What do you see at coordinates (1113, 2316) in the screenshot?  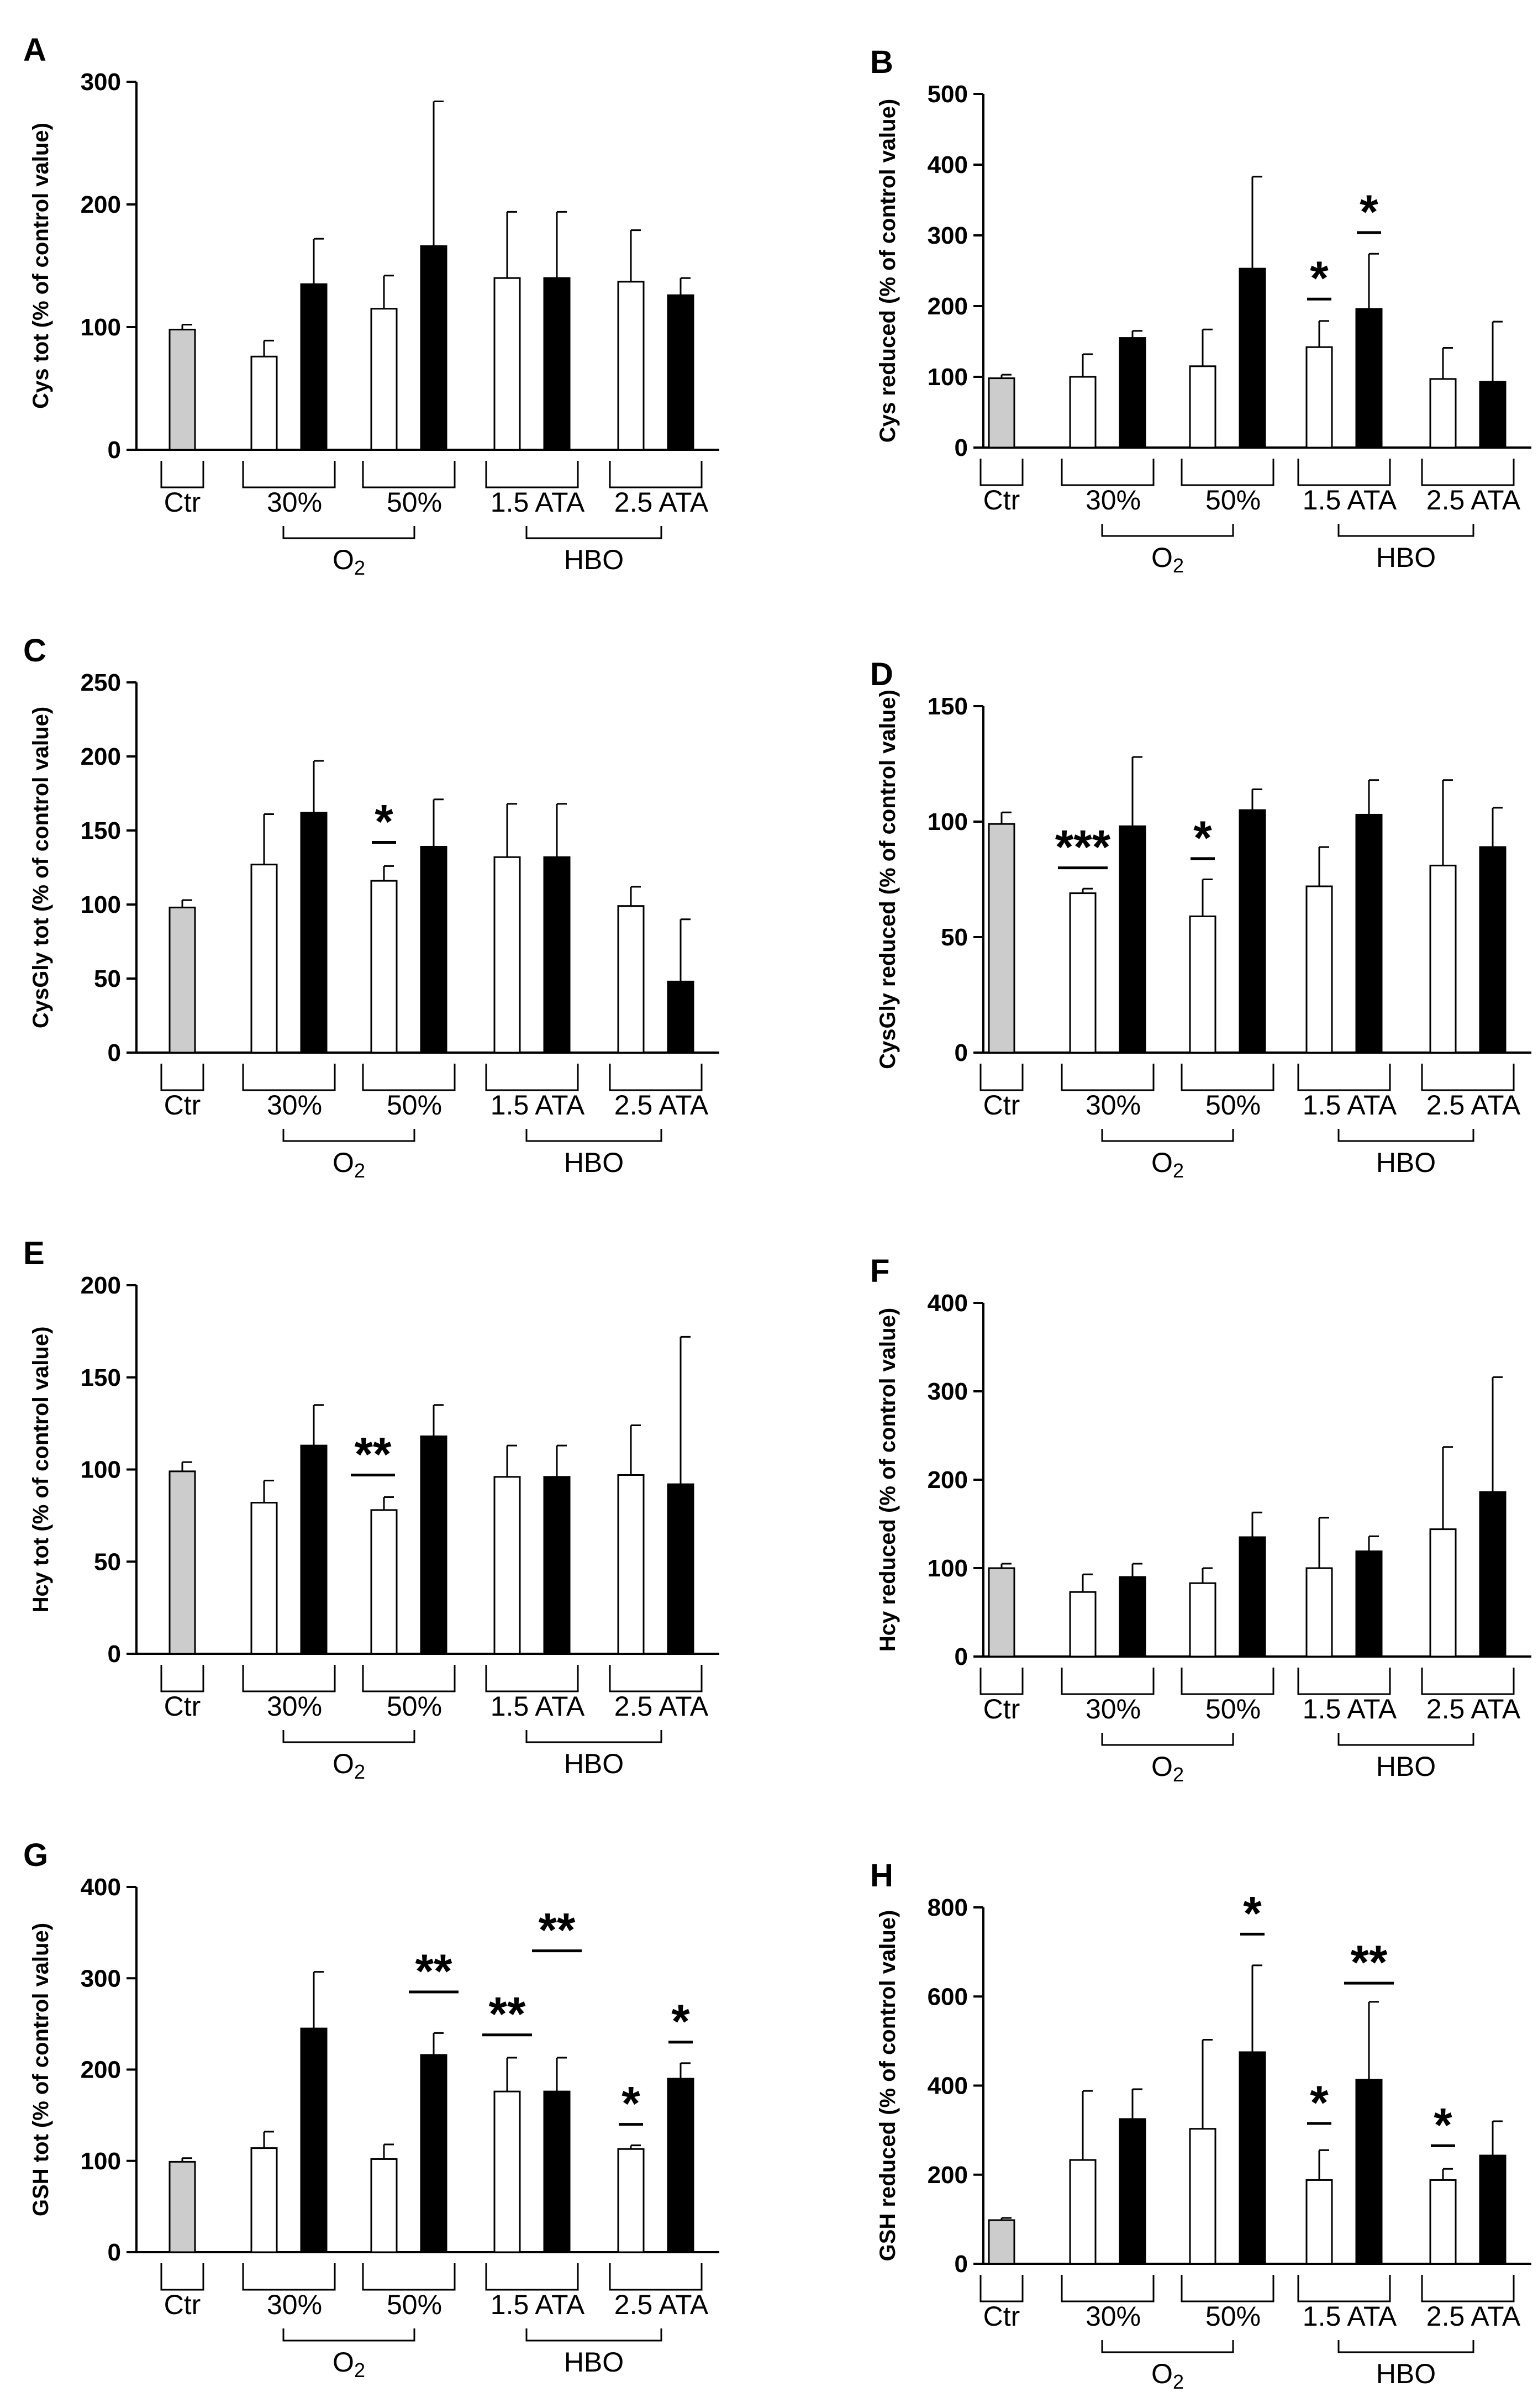 I see `group-label: 30%` at bounding box center [1113, 2316].